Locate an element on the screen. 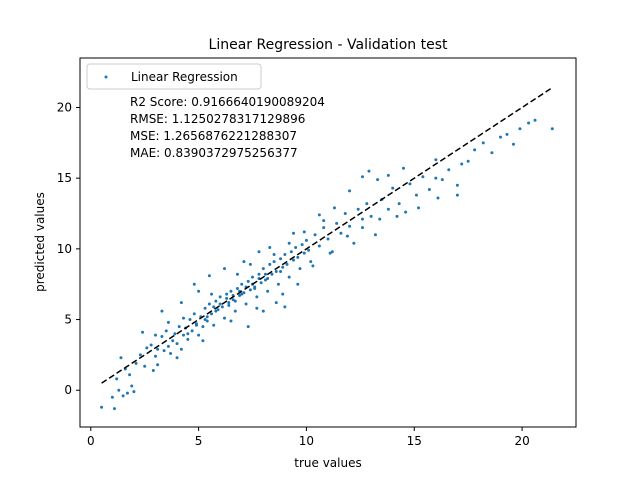  legend-box is located at coordinates (174, 76).